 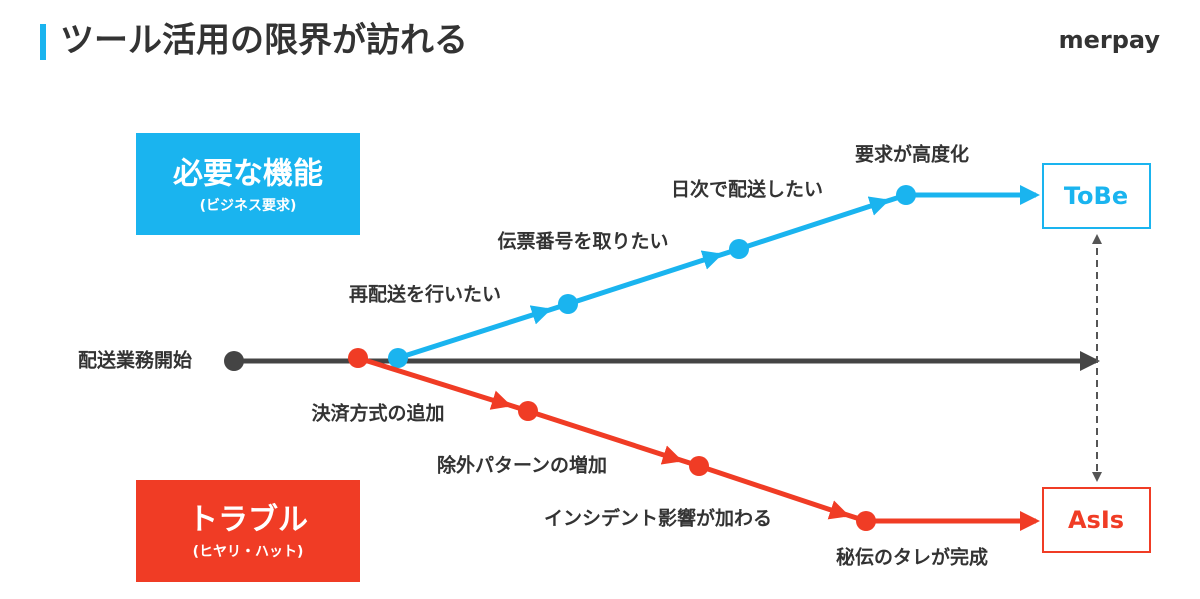 I want to click on trouble-box, so click(x=248, y=531).